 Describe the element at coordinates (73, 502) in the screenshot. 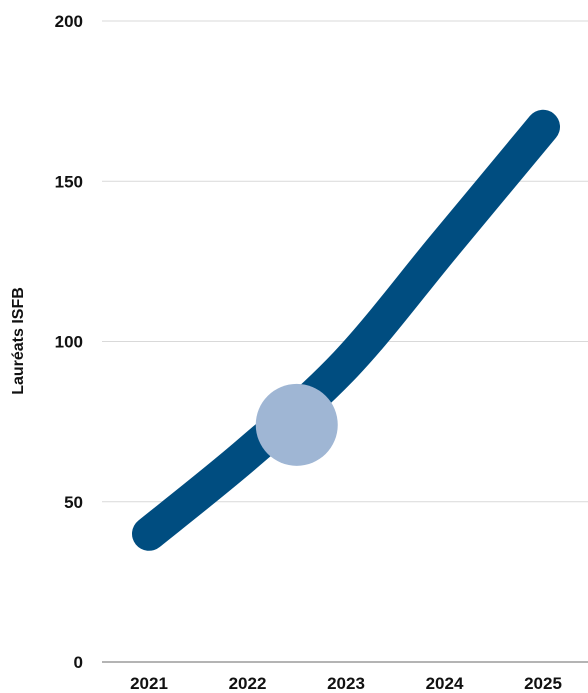

I see `y-tick-label: 50` at that location.